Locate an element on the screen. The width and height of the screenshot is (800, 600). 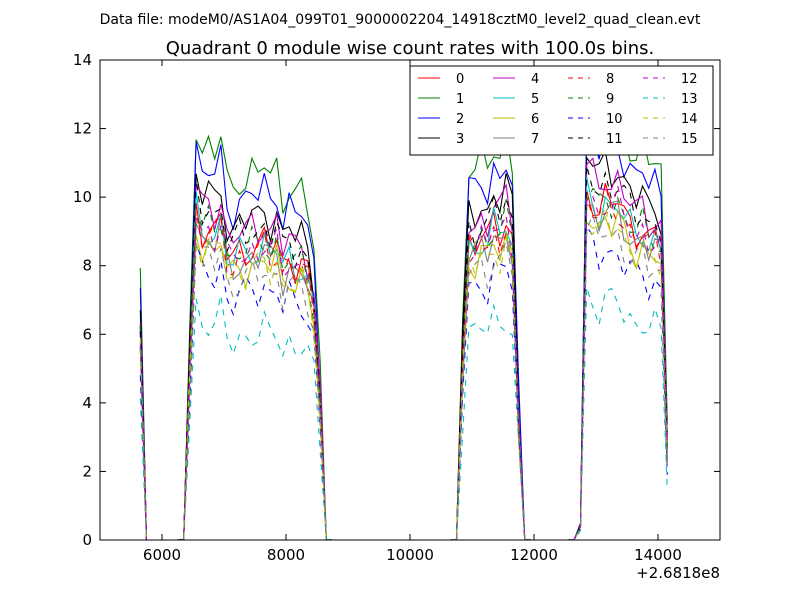
y-tick-label-0: 0 is located at coordinates (87, 540).